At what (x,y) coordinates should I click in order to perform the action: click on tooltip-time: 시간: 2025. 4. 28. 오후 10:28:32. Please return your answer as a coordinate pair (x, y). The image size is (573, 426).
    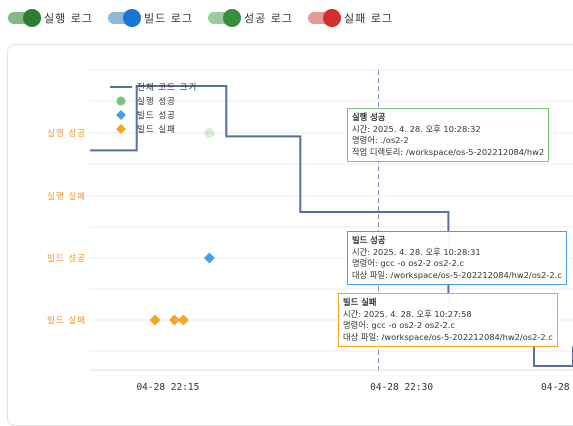
    Looking at the image, I should click on (416, 128).